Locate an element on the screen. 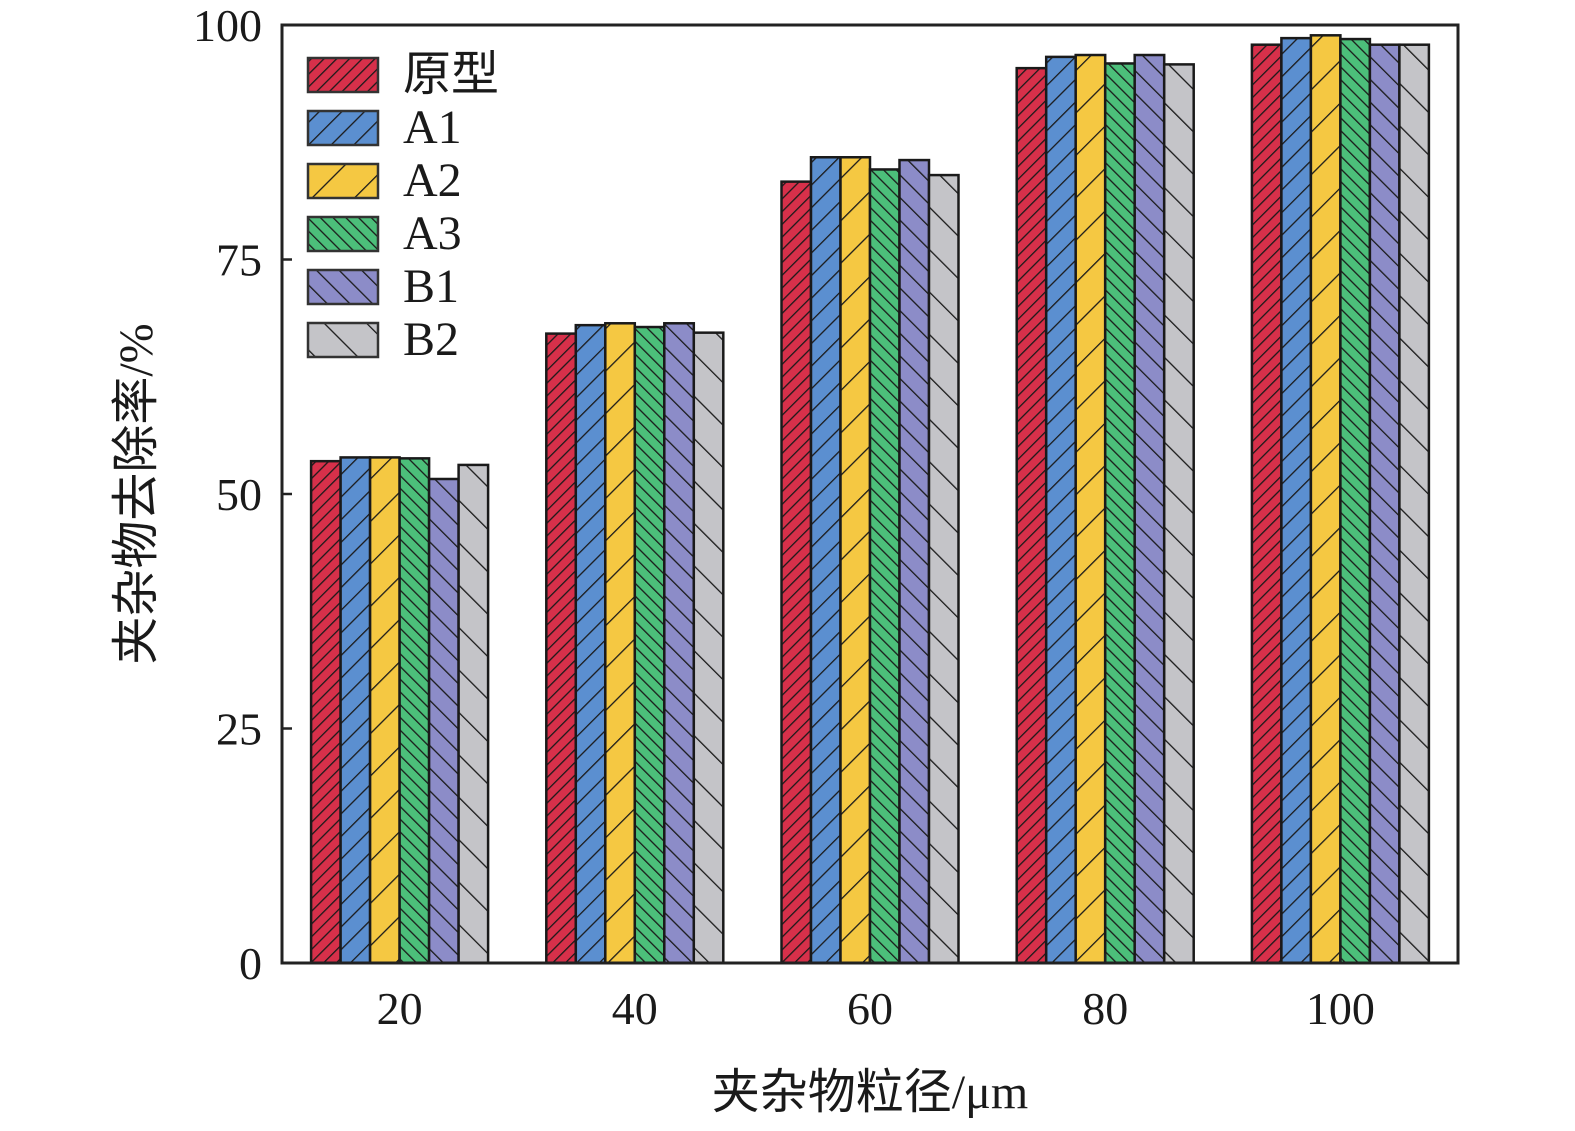 This screenshot has height=1131, width=1575. x-tick-label: 40 is located at coordinates (635, 1008).